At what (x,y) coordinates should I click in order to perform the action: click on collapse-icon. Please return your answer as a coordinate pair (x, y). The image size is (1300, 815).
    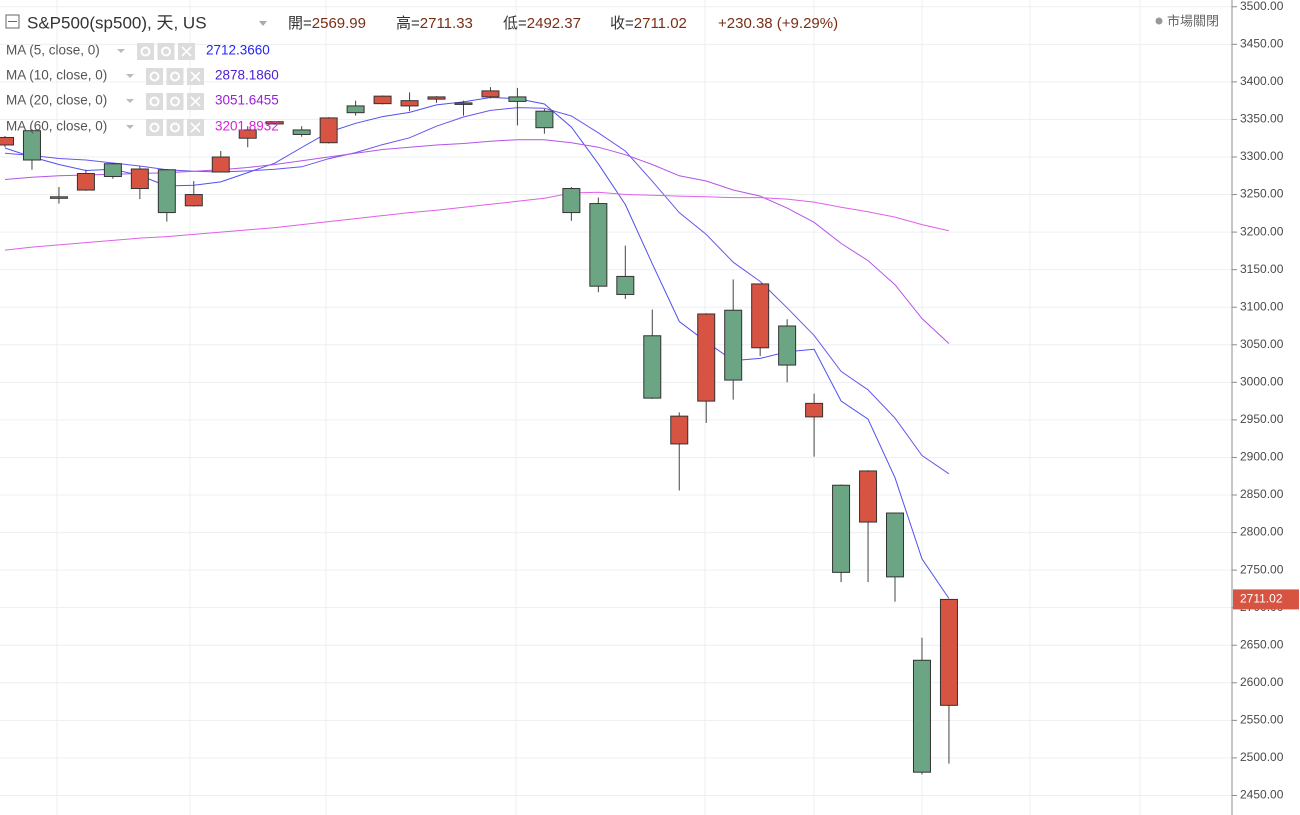
    Looking at the image, I should click on (12, 21).